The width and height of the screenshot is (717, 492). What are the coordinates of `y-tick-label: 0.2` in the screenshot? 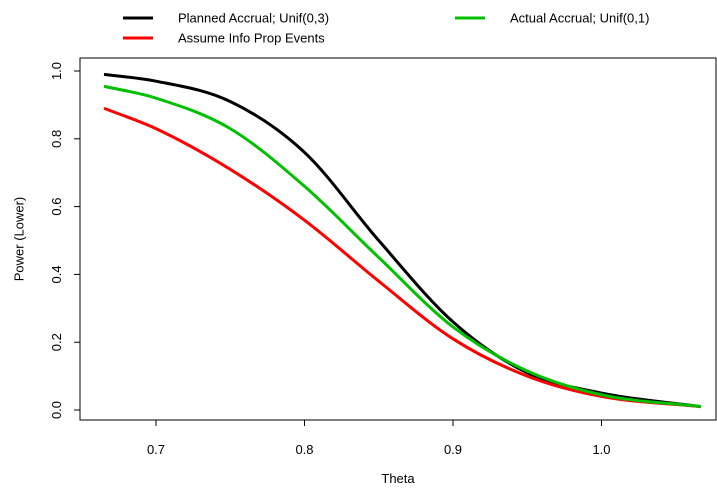 It's located at (56, 342).